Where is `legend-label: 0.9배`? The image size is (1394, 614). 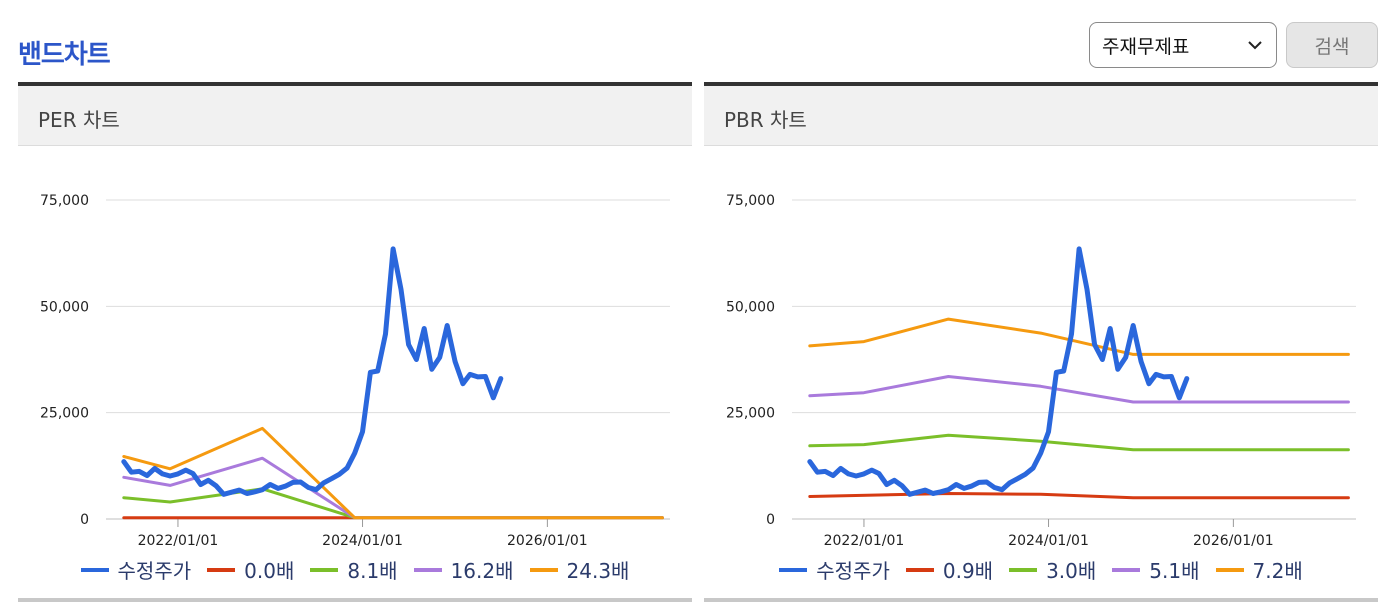
legend-label: 0.9배 is located at coordinates (968, 571).